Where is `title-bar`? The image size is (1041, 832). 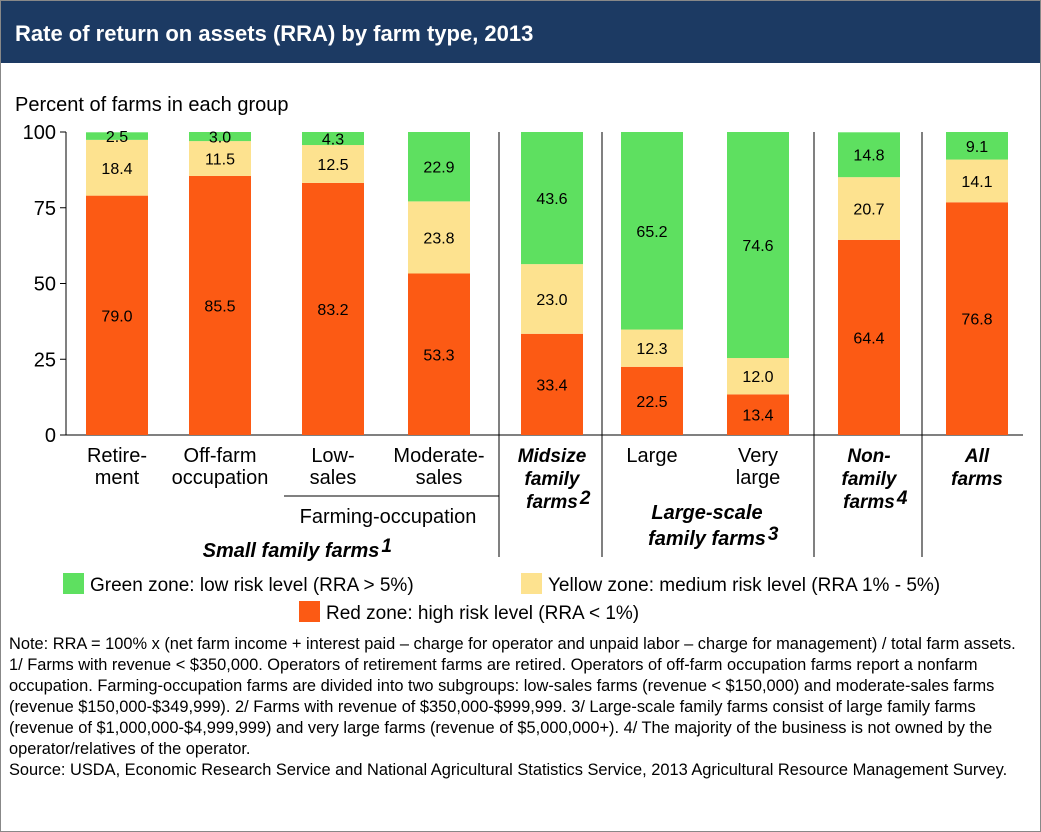 title-bar is located at coordinates (520, 32).